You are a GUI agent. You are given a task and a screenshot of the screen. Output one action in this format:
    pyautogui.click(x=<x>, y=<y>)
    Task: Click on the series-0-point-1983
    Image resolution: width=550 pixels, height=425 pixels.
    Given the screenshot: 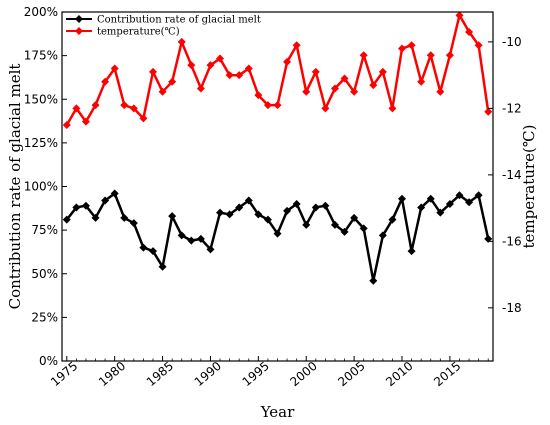 What is the action you would take?
    pyautogui.click(x=143, y=247)
    